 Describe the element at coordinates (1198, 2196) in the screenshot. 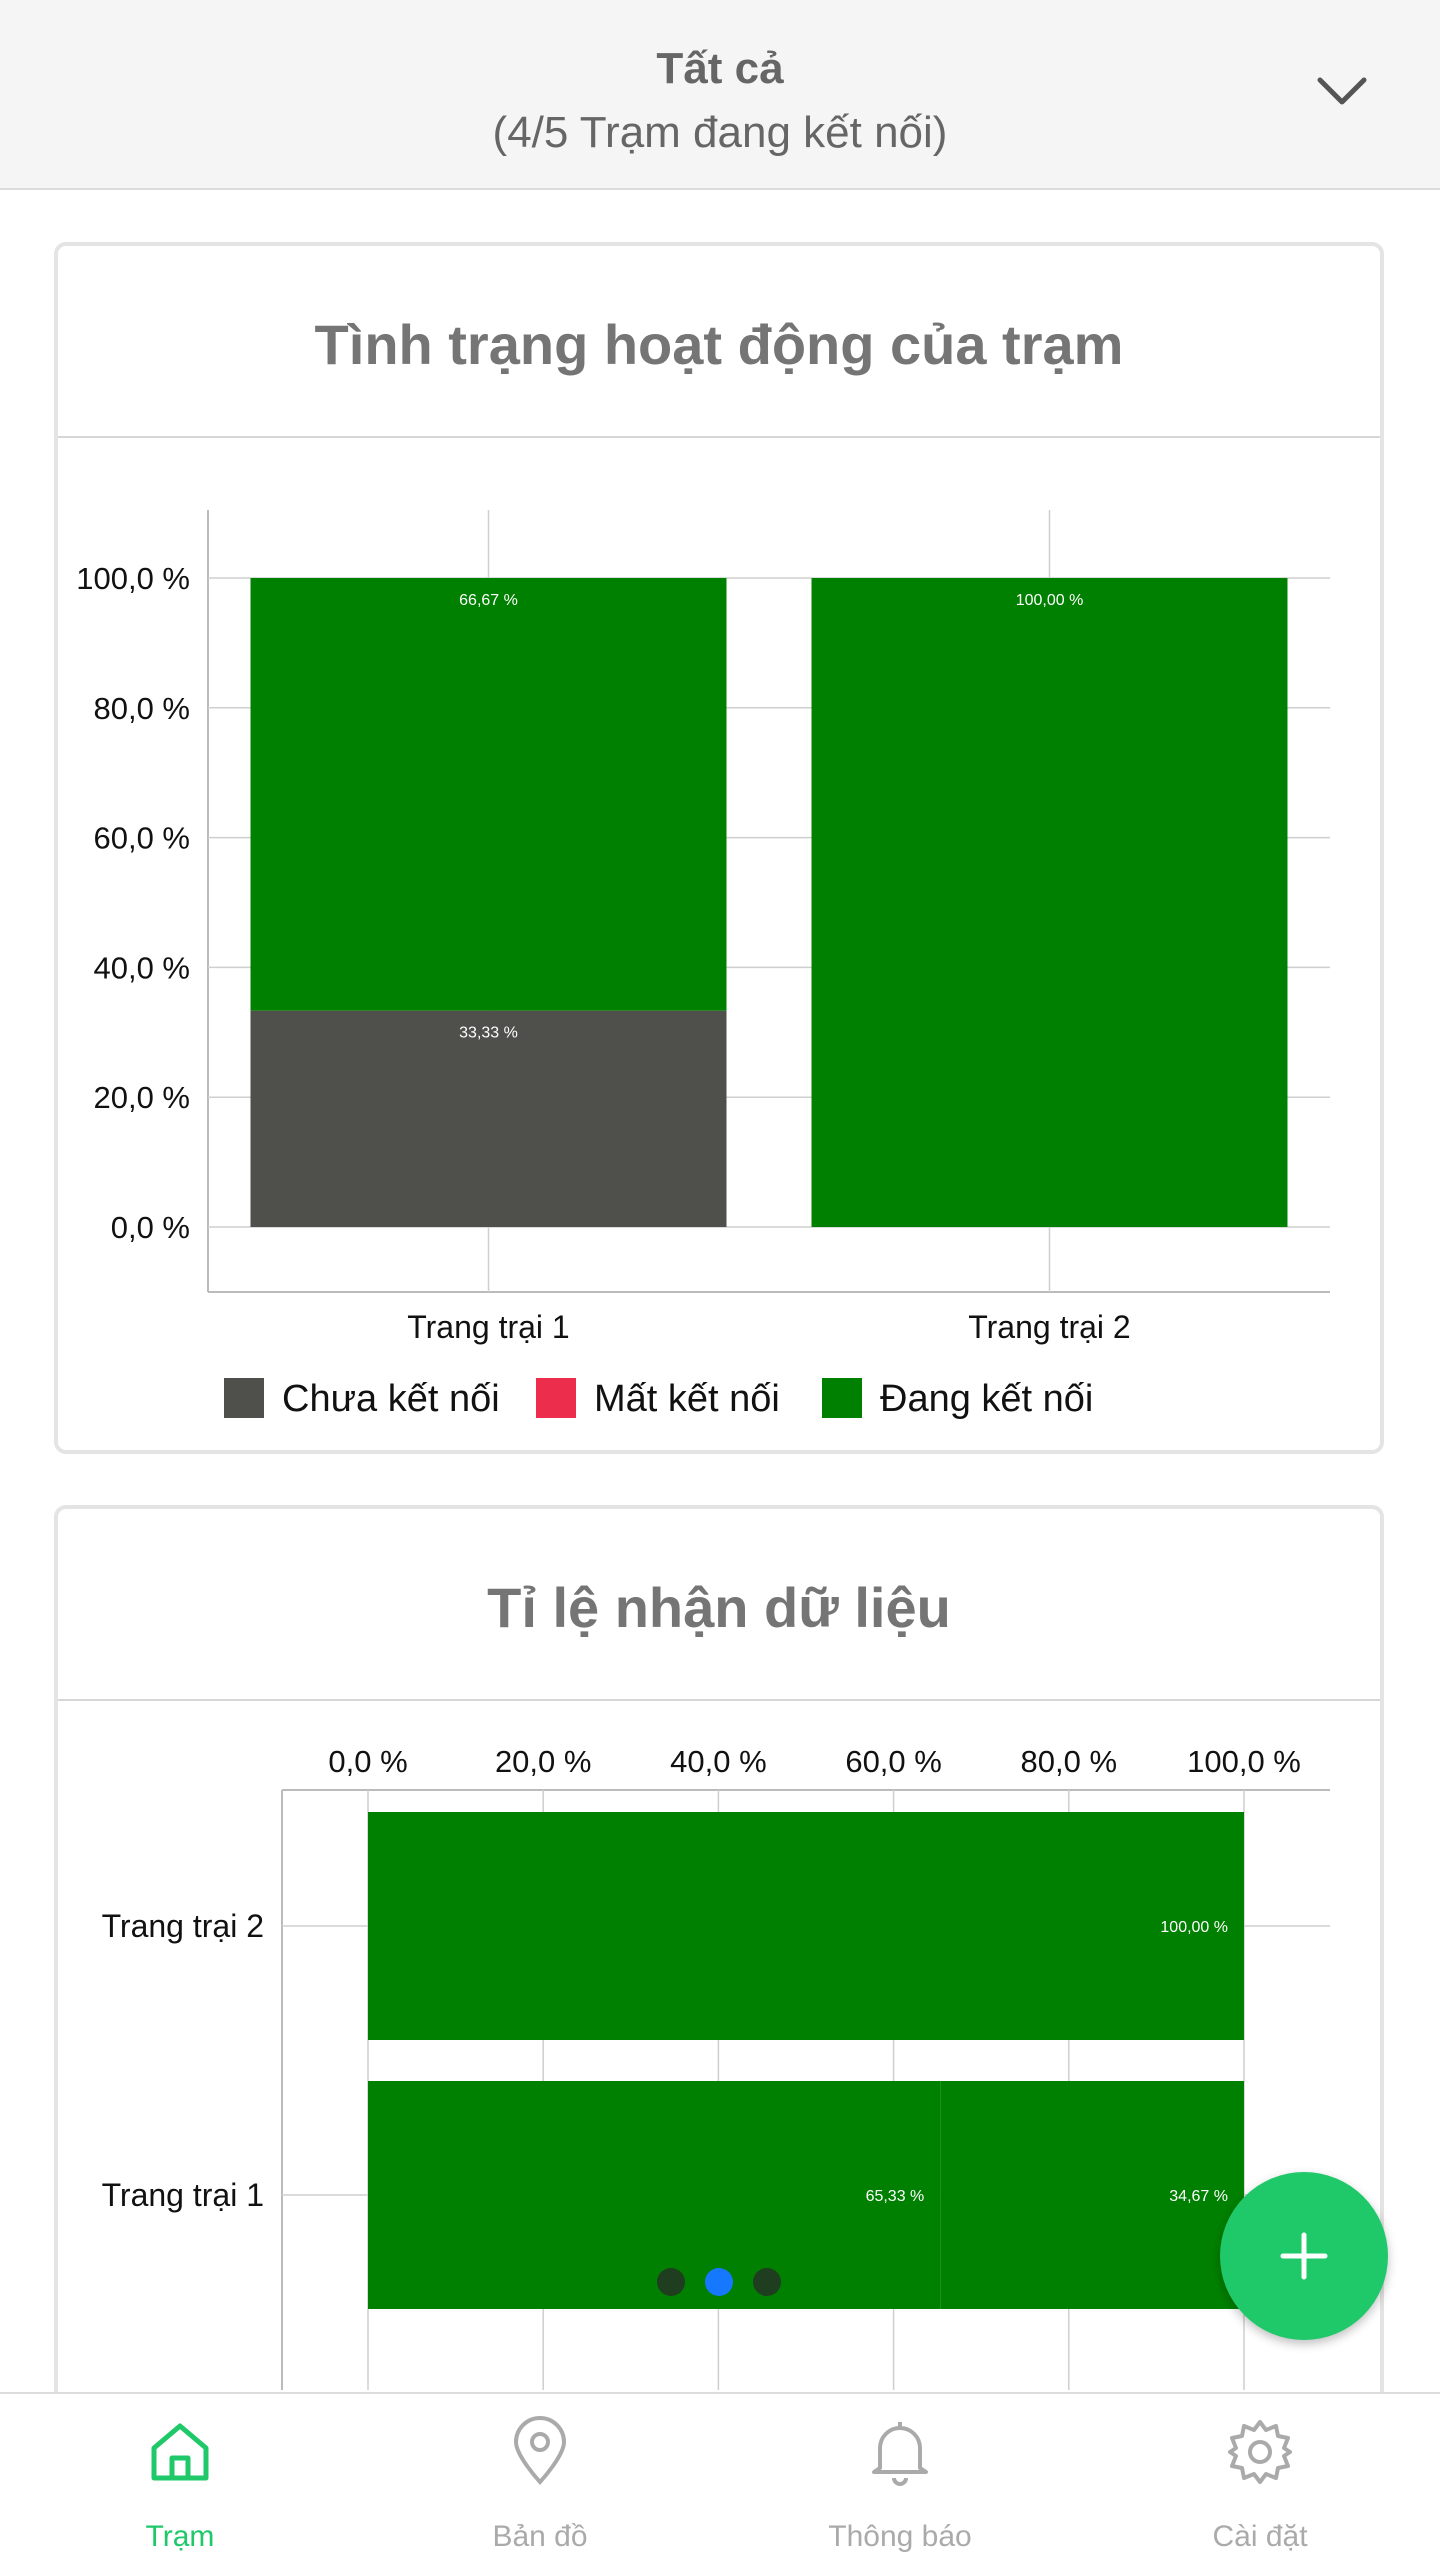

I see `data-label: 34,67 %` at that location.